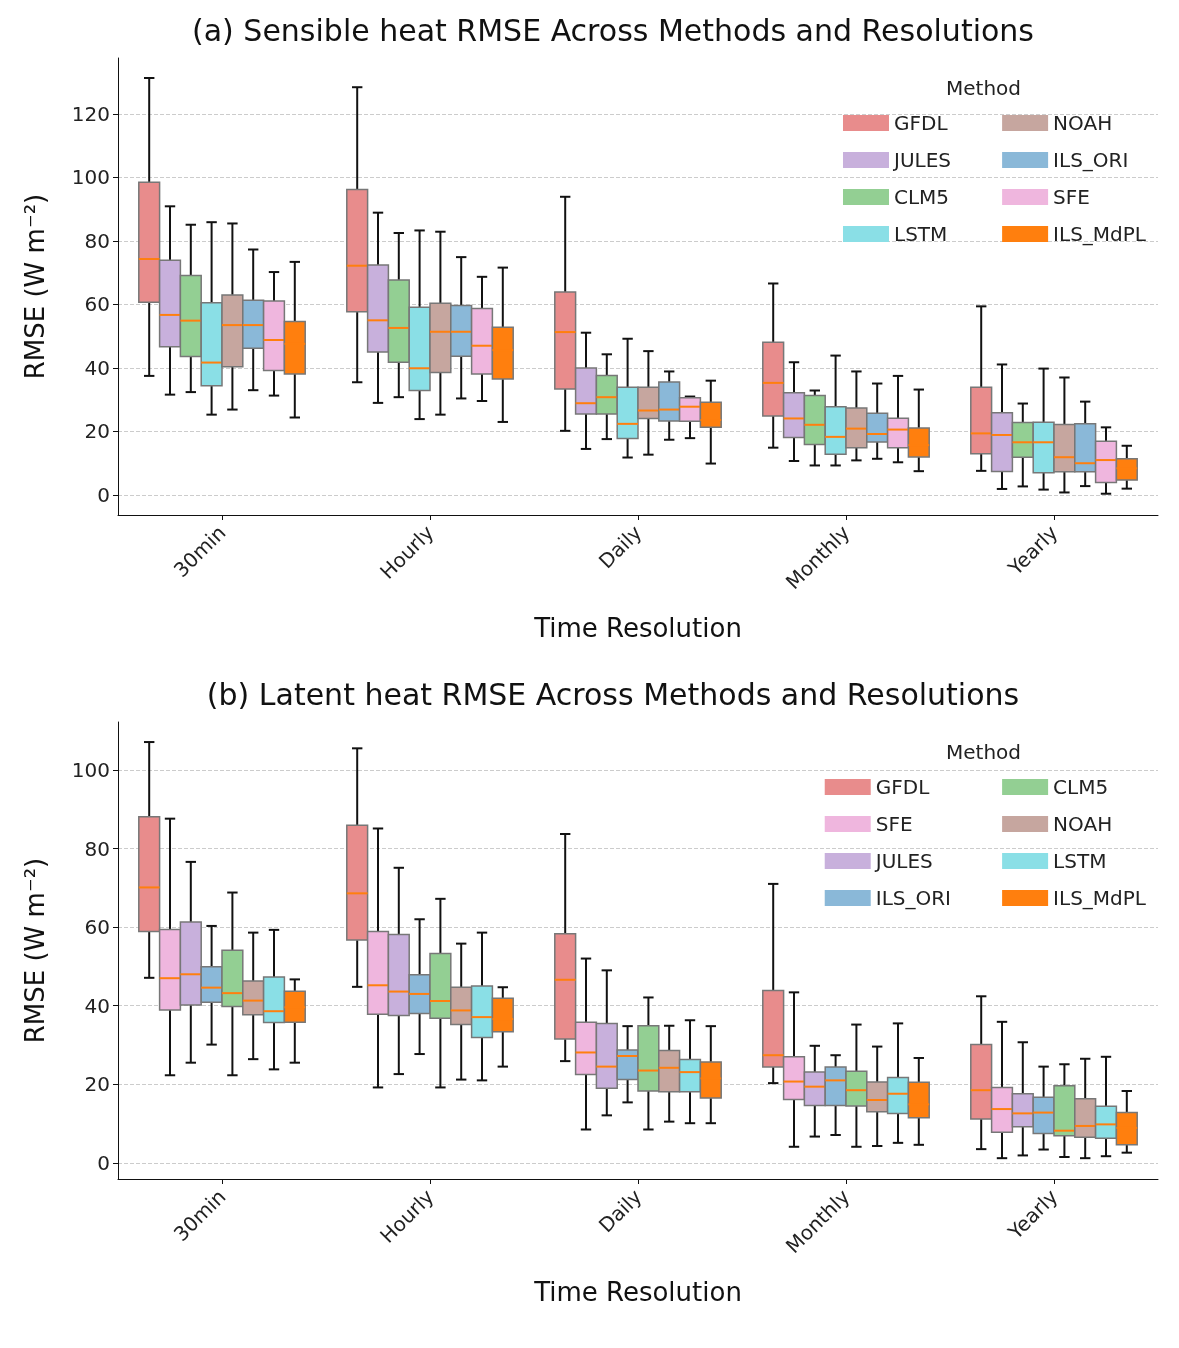 This screenshot has height=1348, width=1179. What do you see at coordinates (613, 30) in the screenshot?
I see `chart-title: (a) Sensible heat RMSE Across Methods and Resolutions` at bounding box center [613, 30].